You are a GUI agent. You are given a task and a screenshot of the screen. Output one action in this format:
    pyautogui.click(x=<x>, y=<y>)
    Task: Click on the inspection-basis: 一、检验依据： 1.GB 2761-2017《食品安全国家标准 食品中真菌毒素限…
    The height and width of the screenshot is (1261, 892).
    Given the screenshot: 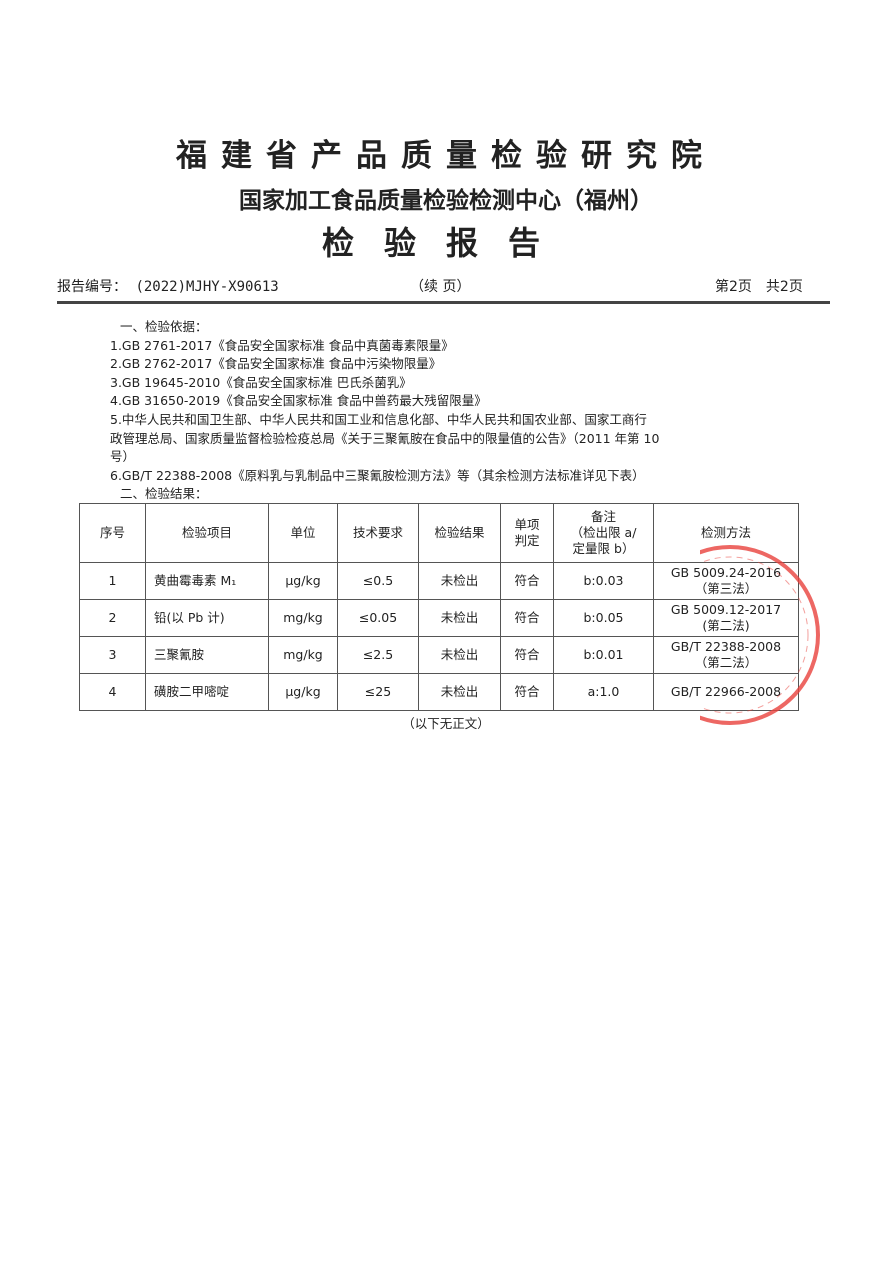 What is the action you would take?
    pyautogui.click(x=450, y=411)
    